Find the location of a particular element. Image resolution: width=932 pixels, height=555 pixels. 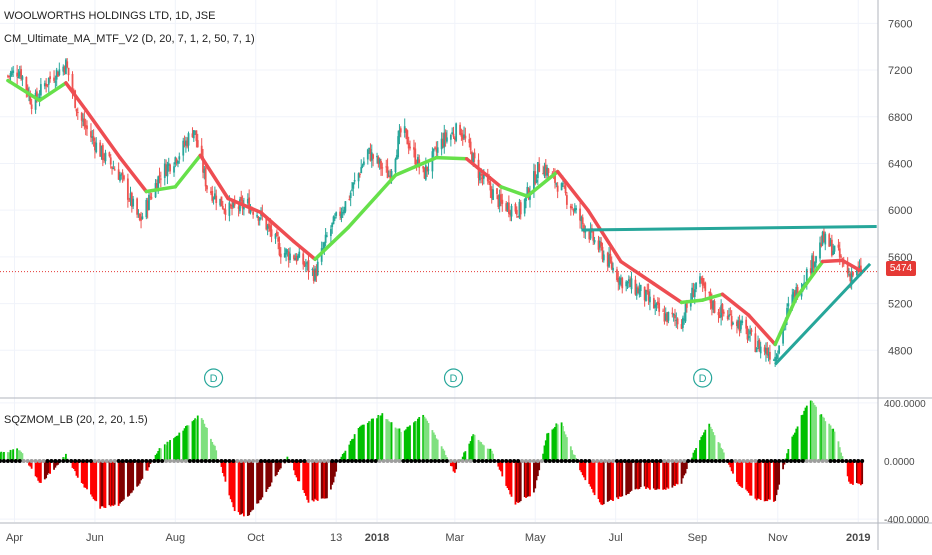

x-tick-label: Jul is located at coordinates (616, 538).